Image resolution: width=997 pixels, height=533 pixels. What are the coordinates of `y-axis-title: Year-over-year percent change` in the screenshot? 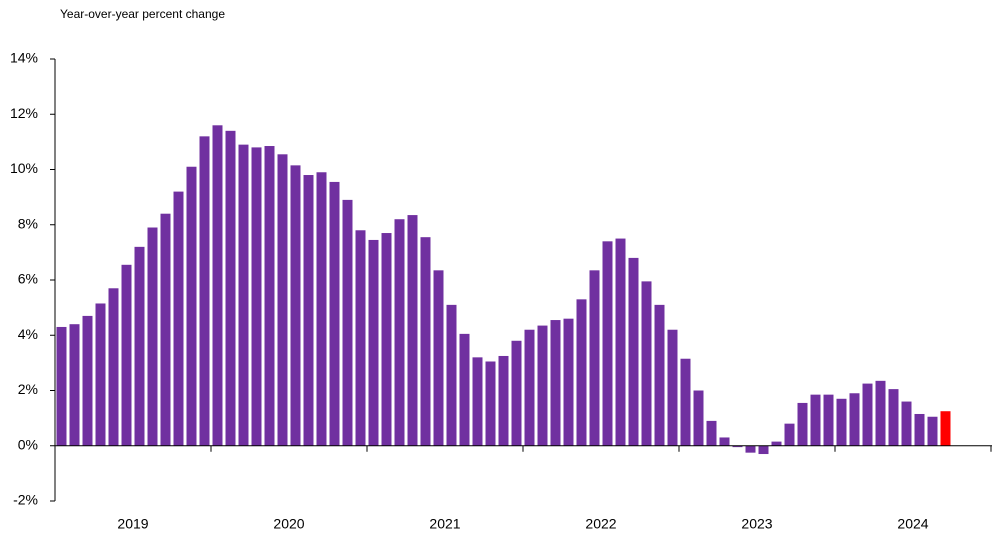 It's located at (142, 14).